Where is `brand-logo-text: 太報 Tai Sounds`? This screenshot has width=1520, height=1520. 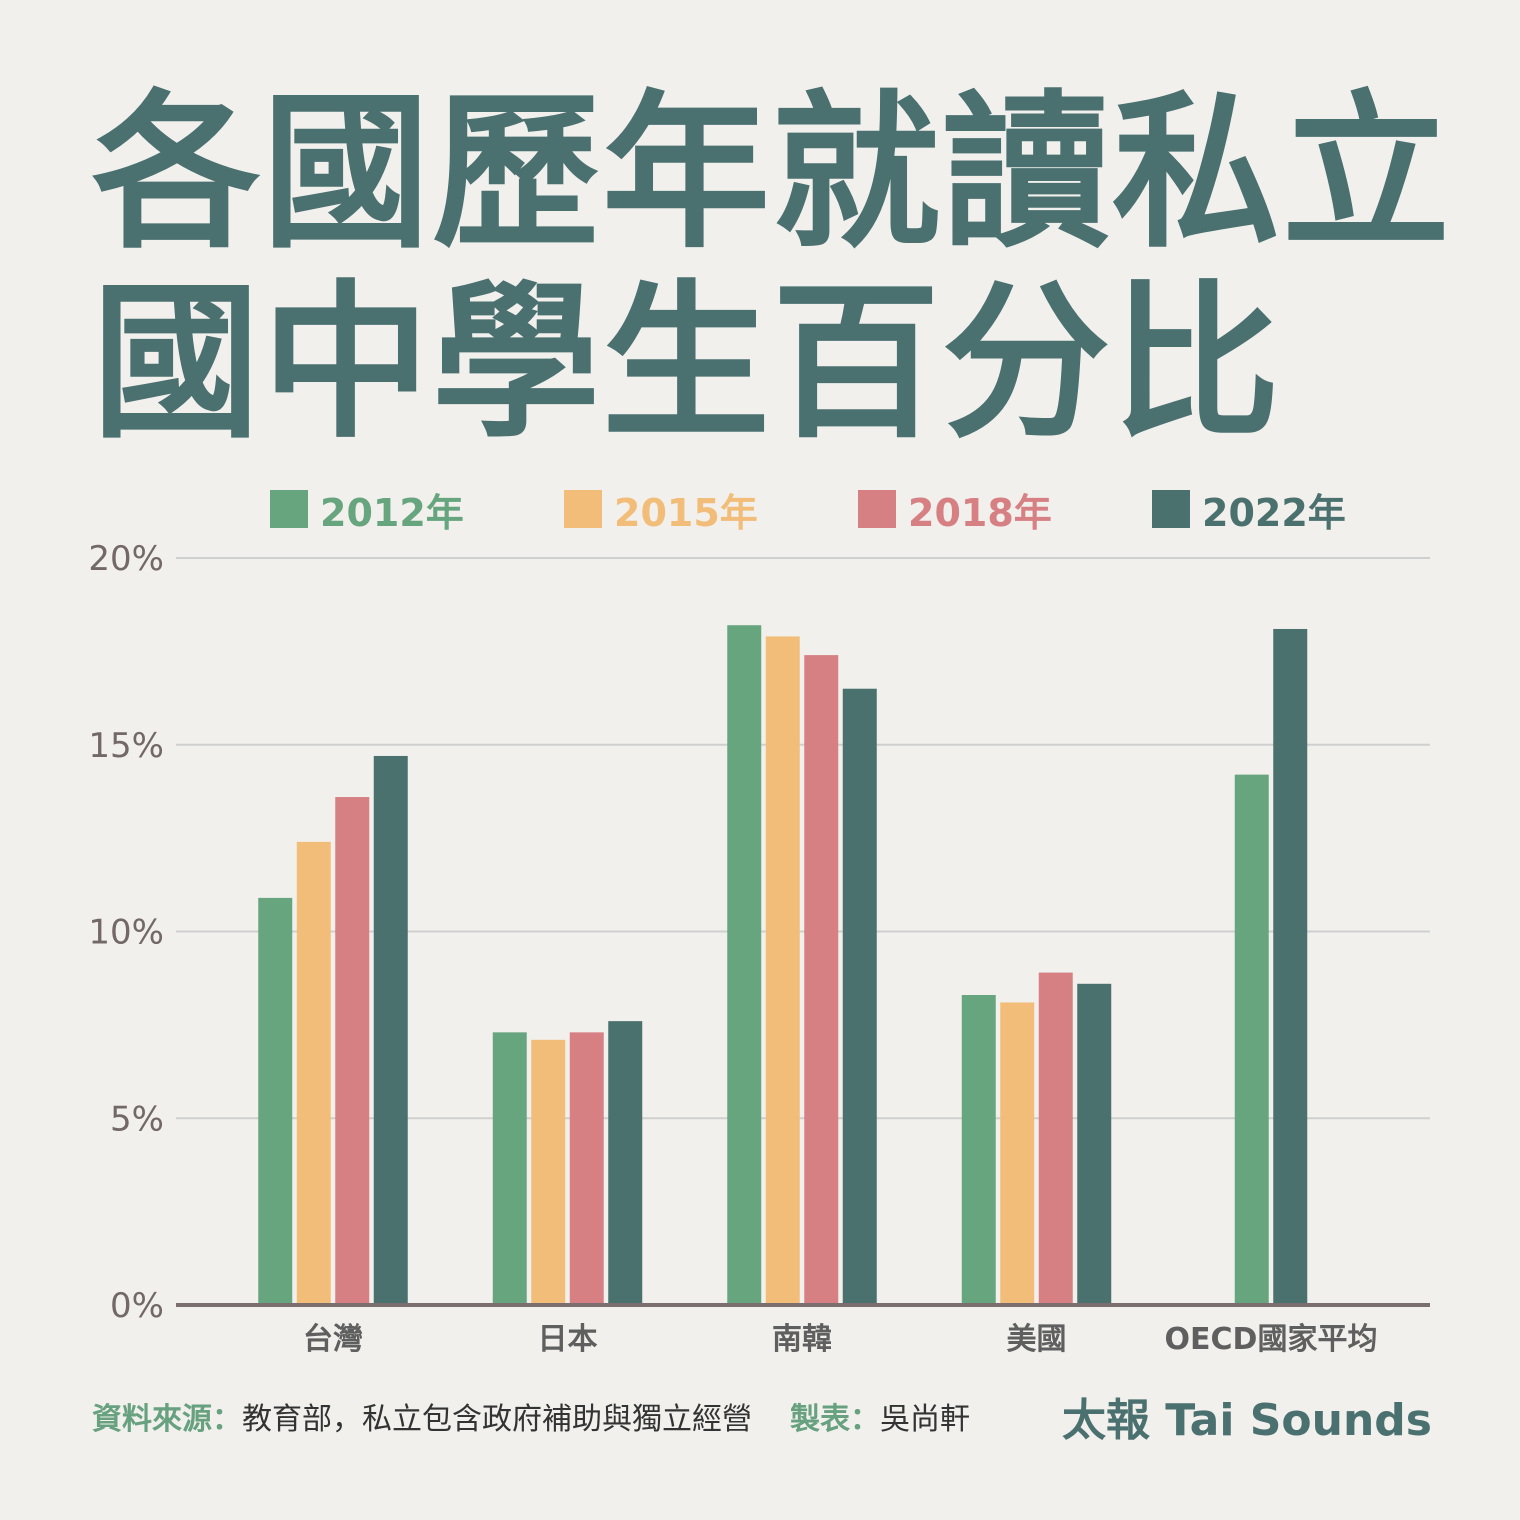
brand-logo-text: 太報 Tai Sounds is located at coordinates (1246, 1420).